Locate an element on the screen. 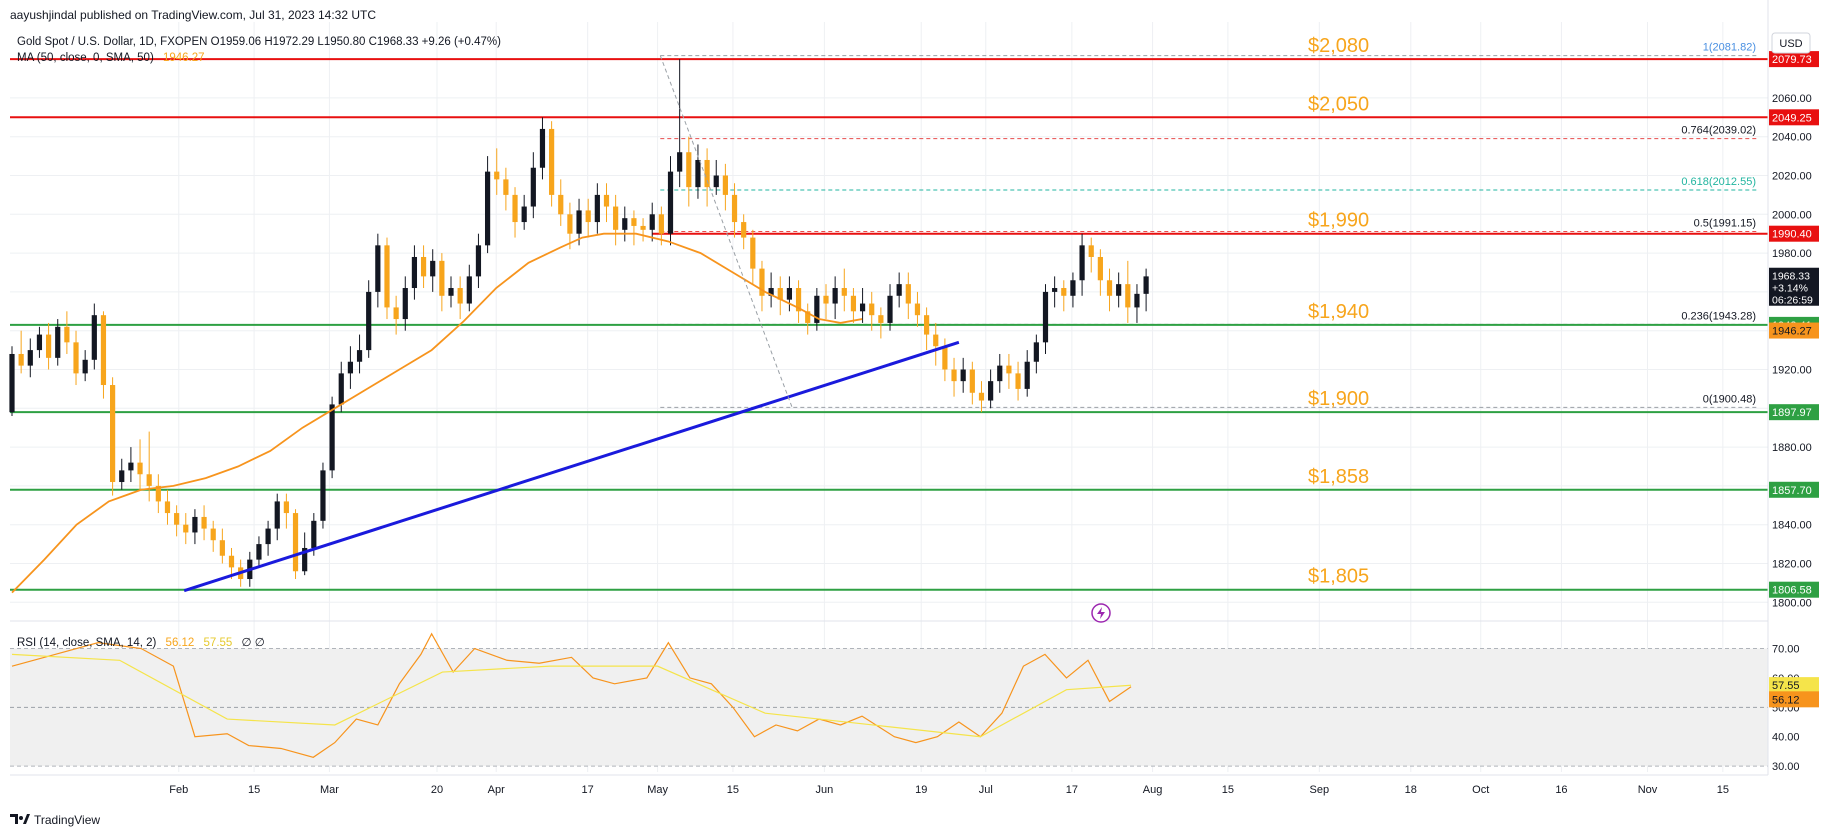 The height and width of the screenshot is (839, 1835). rsi-tick-label: 30.00 is located at coordinates (1786, 767).